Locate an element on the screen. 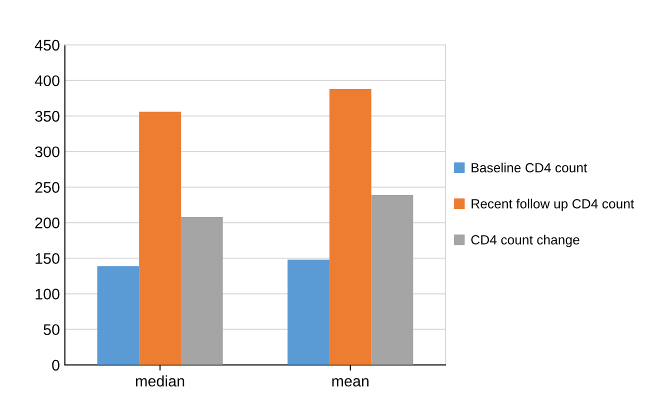 The image size is (662, 401). x-tick-label: mean is located at coordinates (350, 382).